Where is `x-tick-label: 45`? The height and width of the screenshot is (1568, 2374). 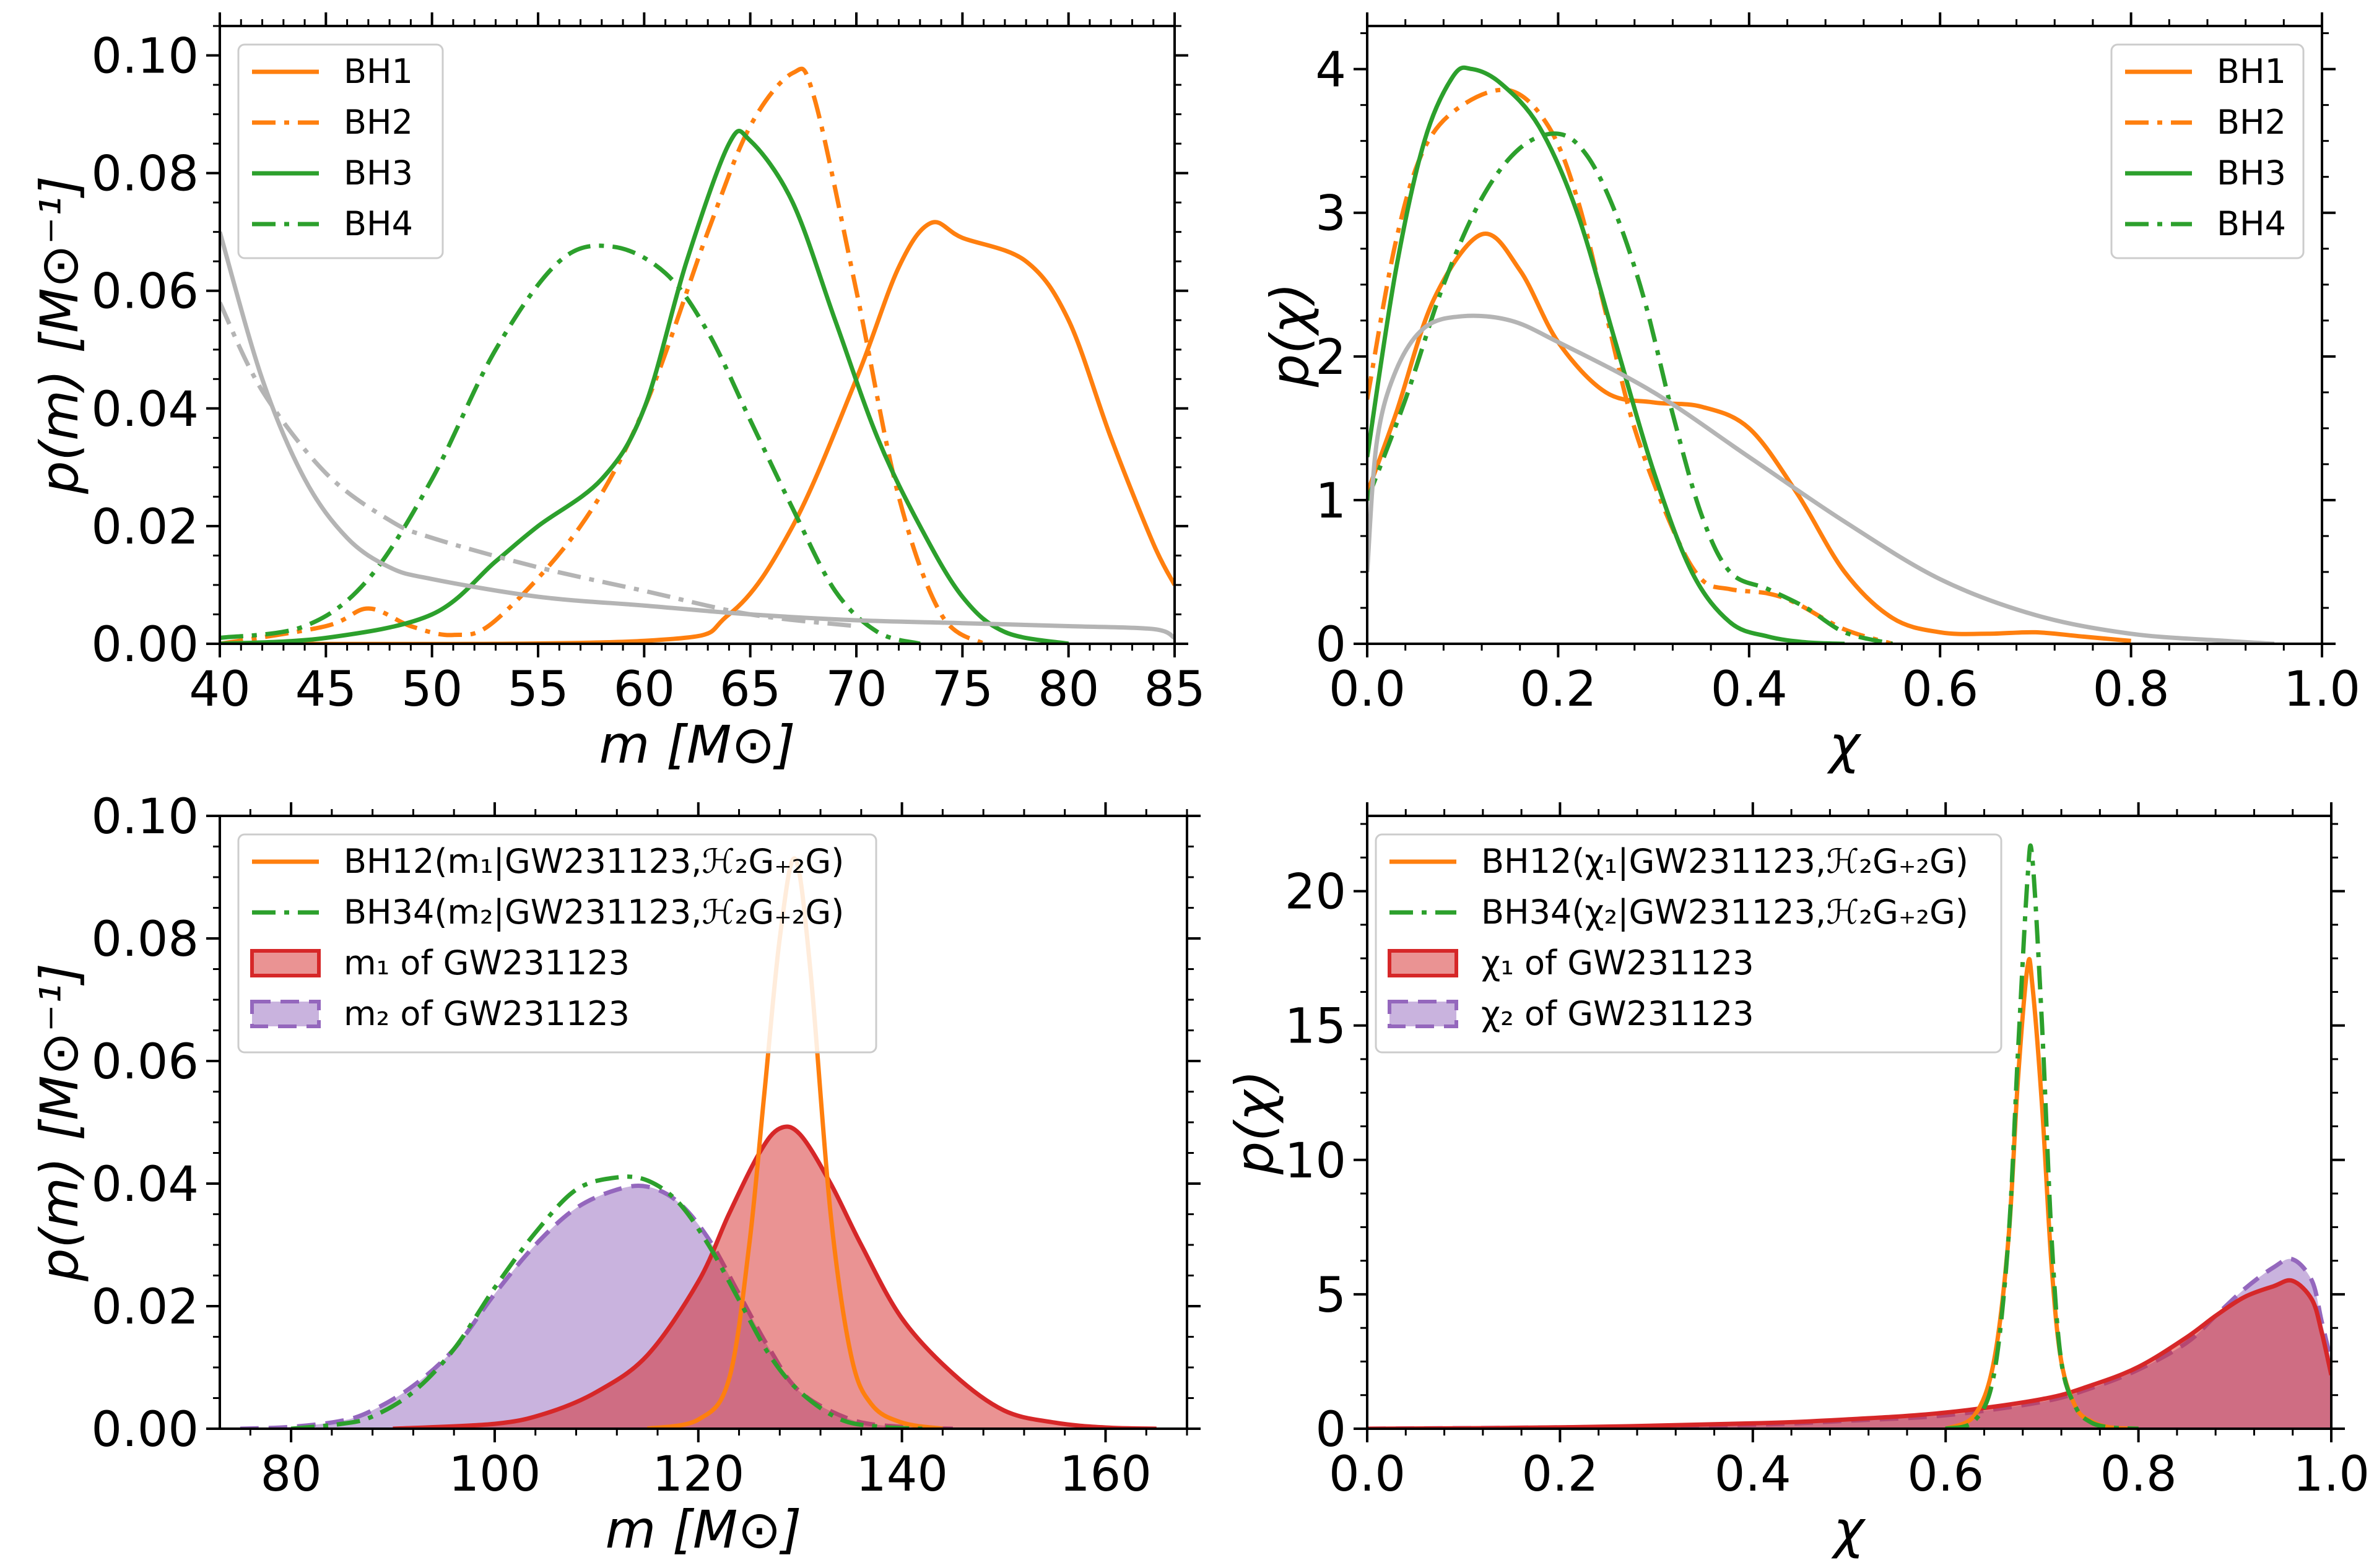
x-tick-label: 45 is located at coordinates (326, 689).